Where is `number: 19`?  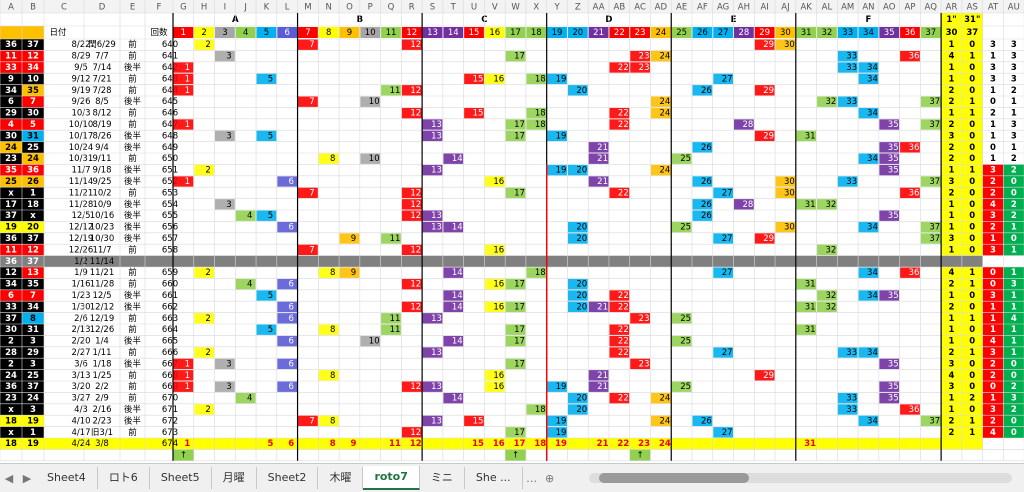
number: 19 is located at coordinates (561, 79).